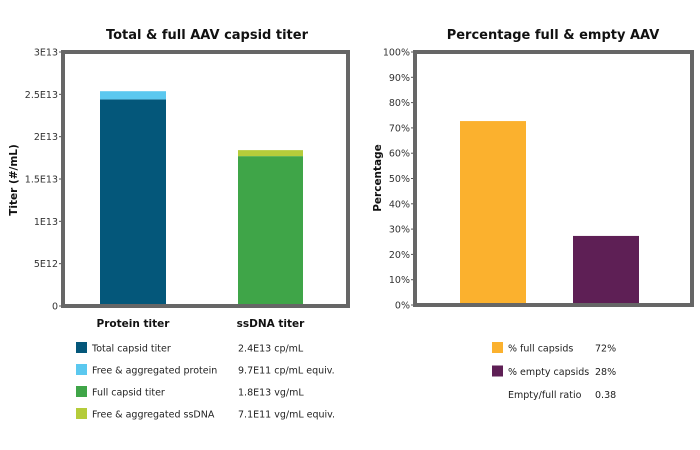 The height and width of the screenshot is (450, 700). I want to click on y-tick-label: 10%, so click(399, 280).